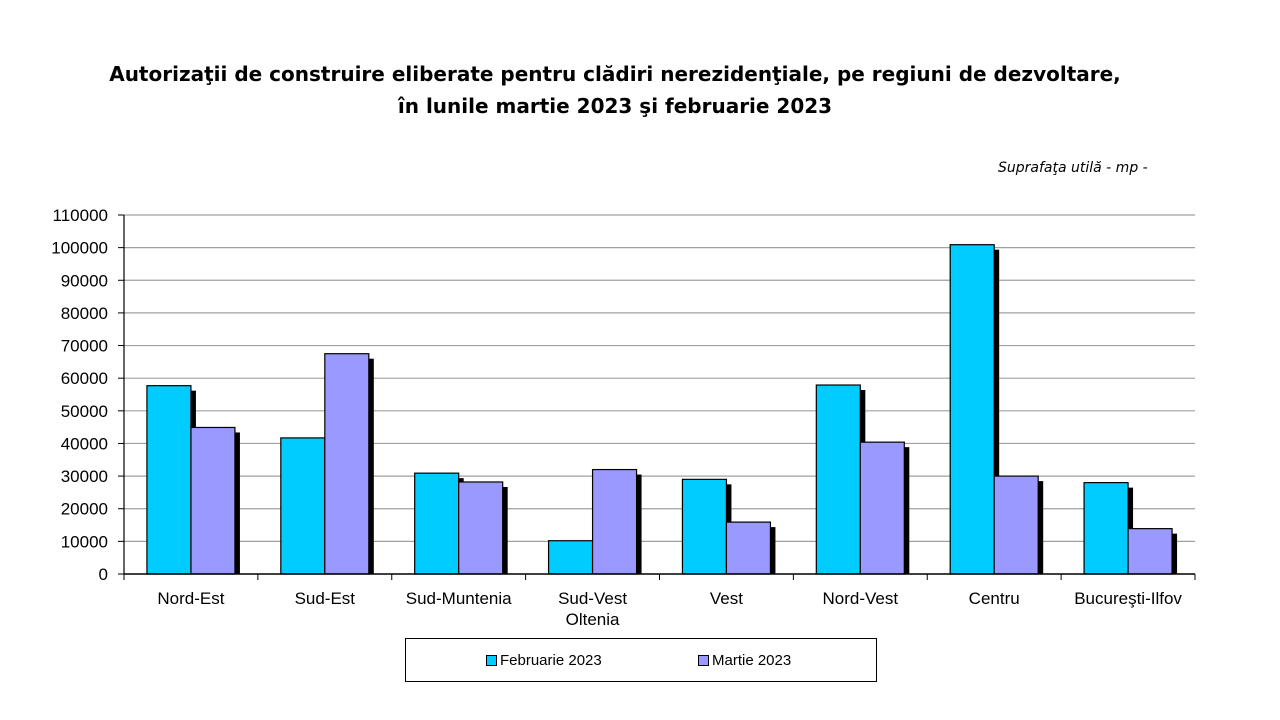  What do you see at coordinates (861, 598) in the screenshot?
I see `x-category-label: Nord-Vest` at bounding box center [861, 598].